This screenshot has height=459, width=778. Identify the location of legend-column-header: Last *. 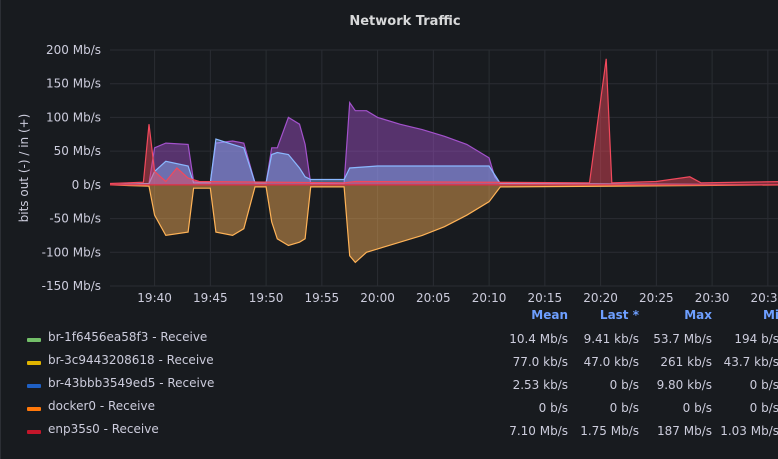
(619, 315).